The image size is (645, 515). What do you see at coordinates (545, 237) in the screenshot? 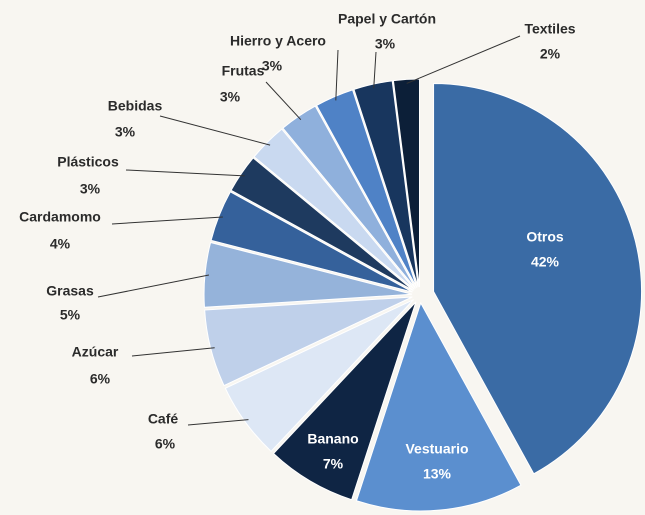
I see `slice-label: Otros` at bounding box center [545, 237].